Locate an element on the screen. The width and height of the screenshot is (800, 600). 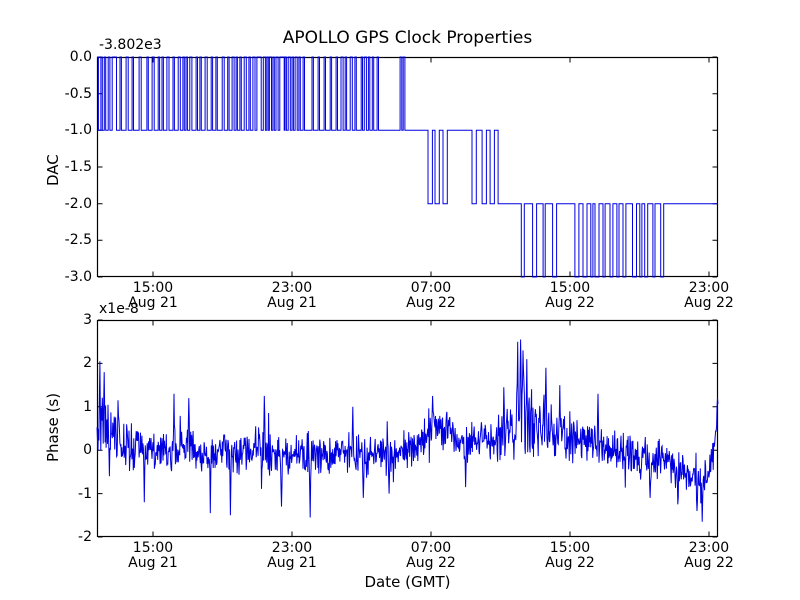
y-tick-label: -1.5 is located at coordinates (78, 167).